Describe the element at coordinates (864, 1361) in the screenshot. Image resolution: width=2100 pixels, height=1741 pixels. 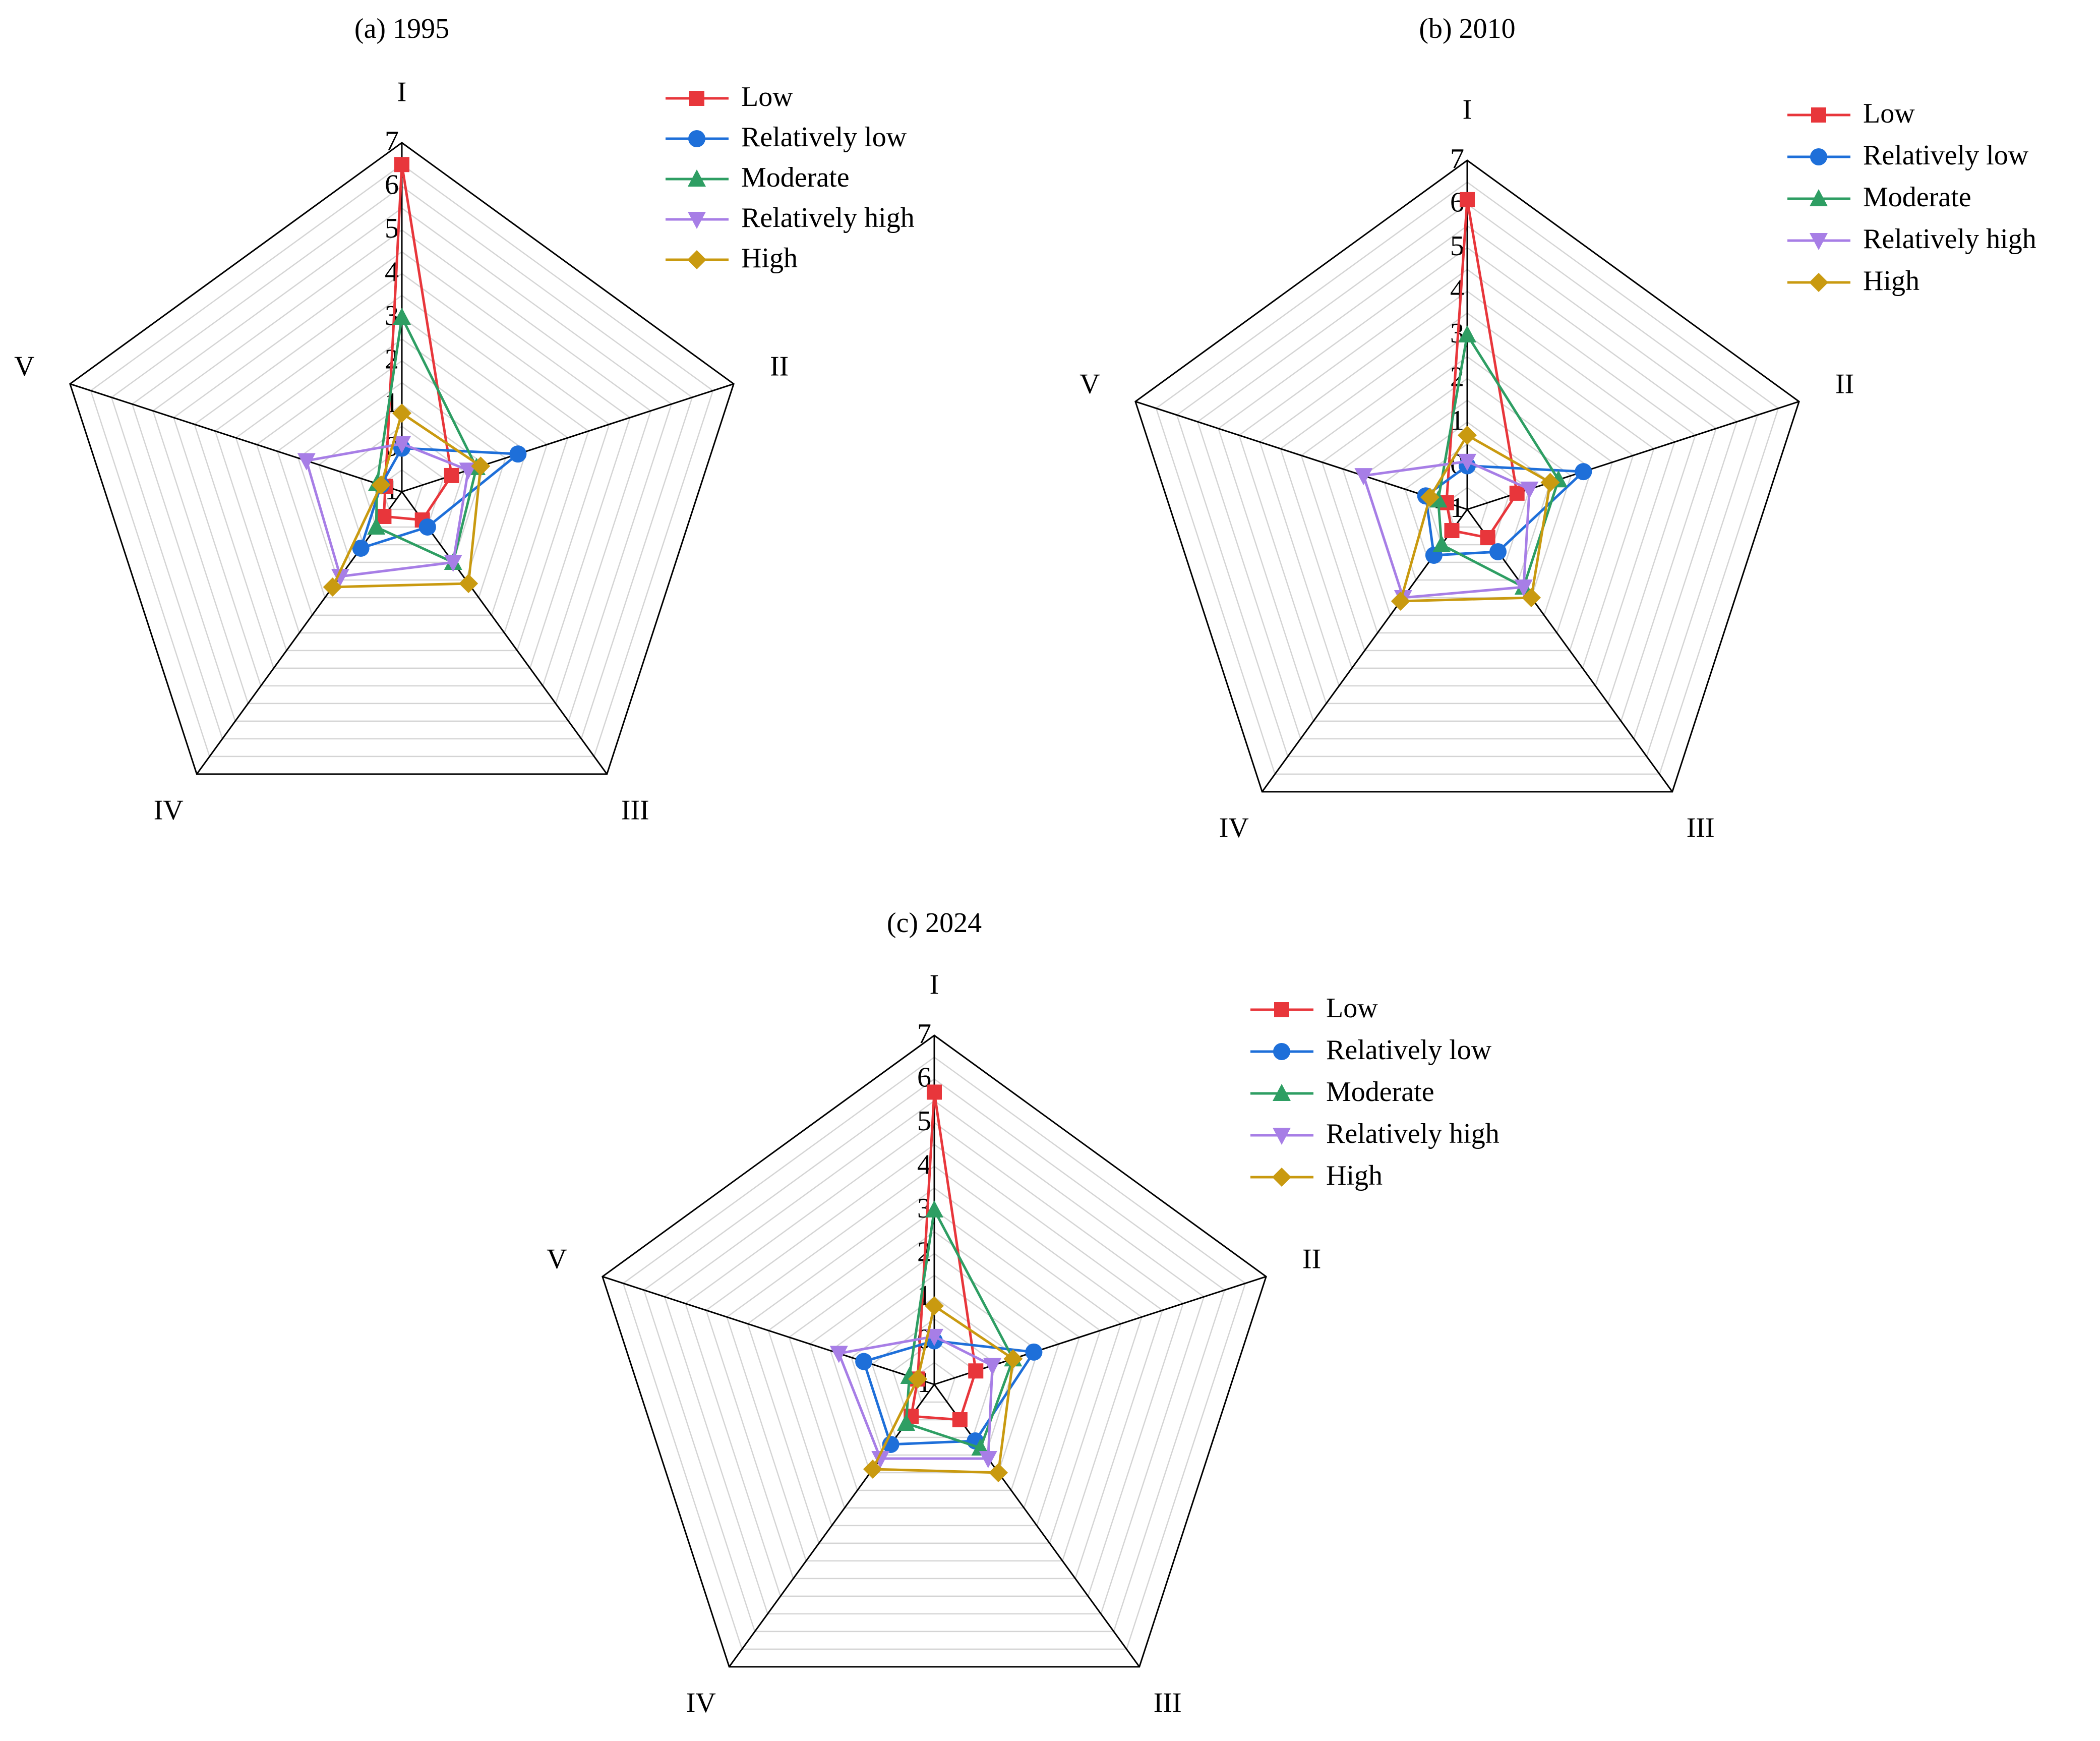
I see `data-point-relatively-low-v` at that location.